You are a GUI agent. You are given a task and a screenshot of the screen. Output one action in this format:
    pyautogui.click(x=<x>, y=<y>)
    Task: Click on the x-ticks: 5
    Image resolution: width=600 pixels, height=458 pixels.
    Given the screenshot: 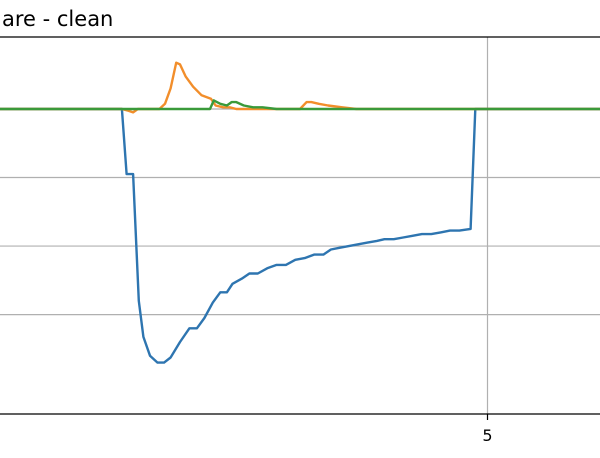 What is the action you would take?
    pyautogui.click(x=487, y=429)
    